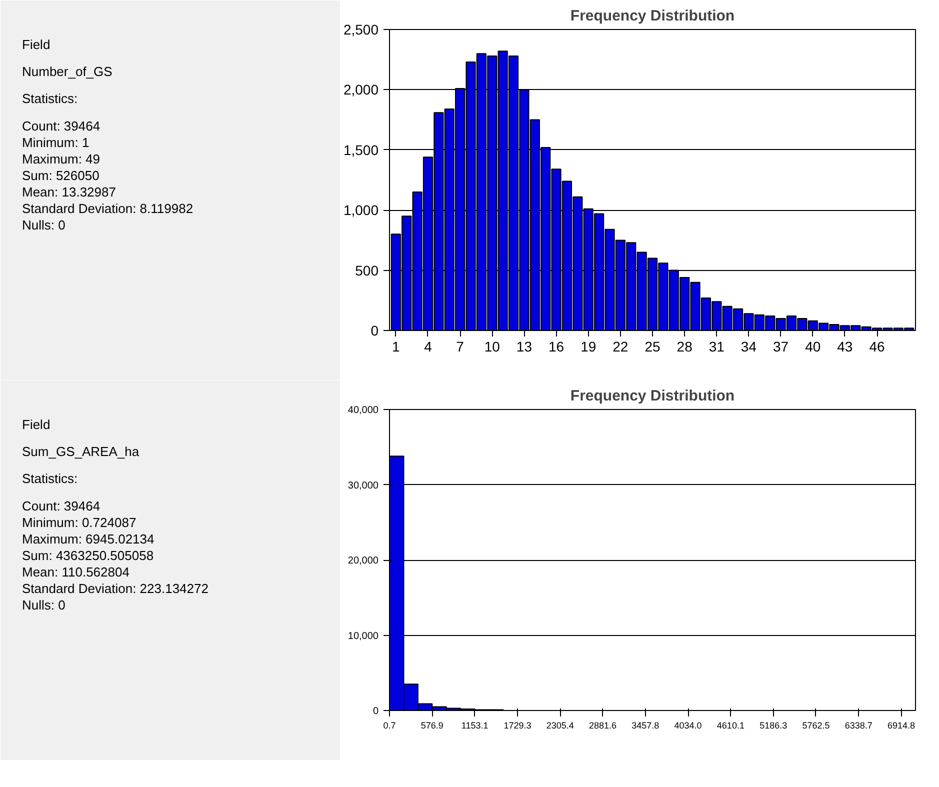  I want to click on text: Standard Deviation: 223.134272, so click(115, 588).